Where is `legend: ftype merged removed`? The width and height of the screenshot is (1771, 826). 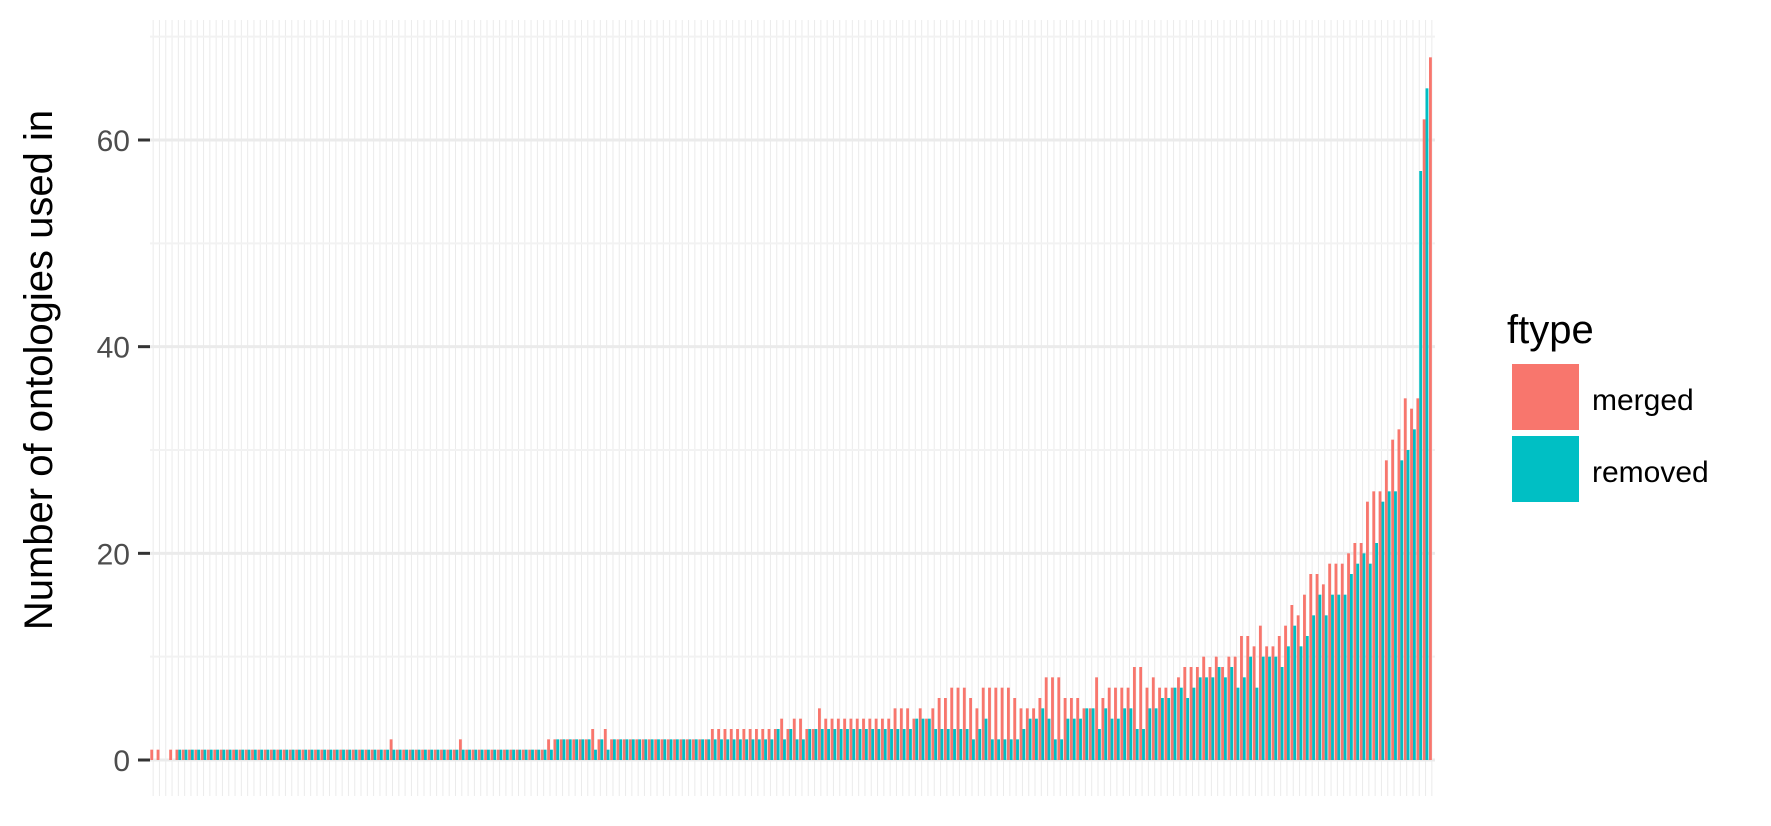 legend: ftype merged removed is located at coordinates (1608, 405).